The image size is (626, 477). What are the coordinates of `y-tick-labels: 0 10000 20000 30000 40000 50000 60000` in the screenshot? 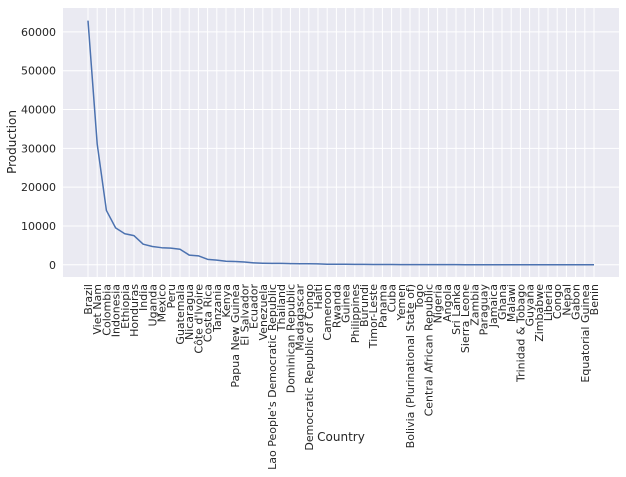 It's located at (38, 149).